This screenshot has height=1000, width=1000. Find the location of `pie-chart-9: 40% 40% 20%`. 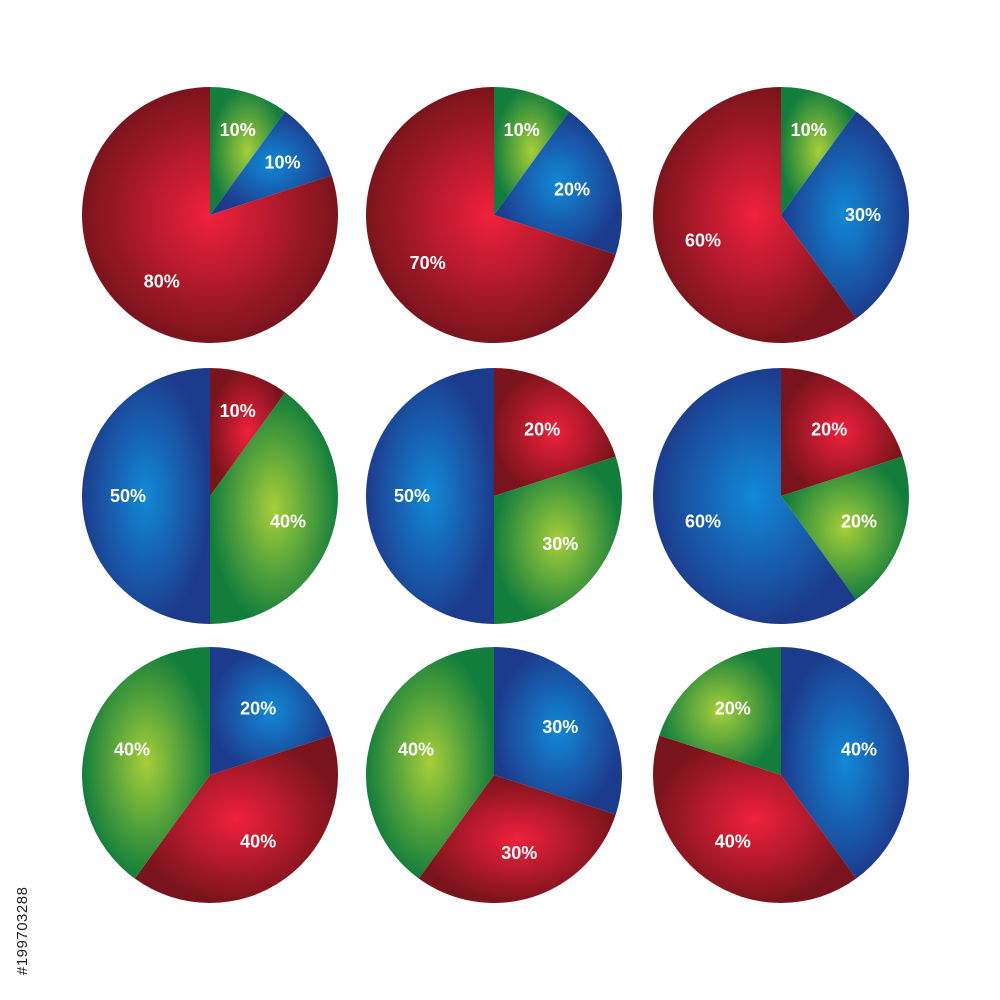

pie-chart-9: 40% 40% 20% is located at coordinates (780, 775).